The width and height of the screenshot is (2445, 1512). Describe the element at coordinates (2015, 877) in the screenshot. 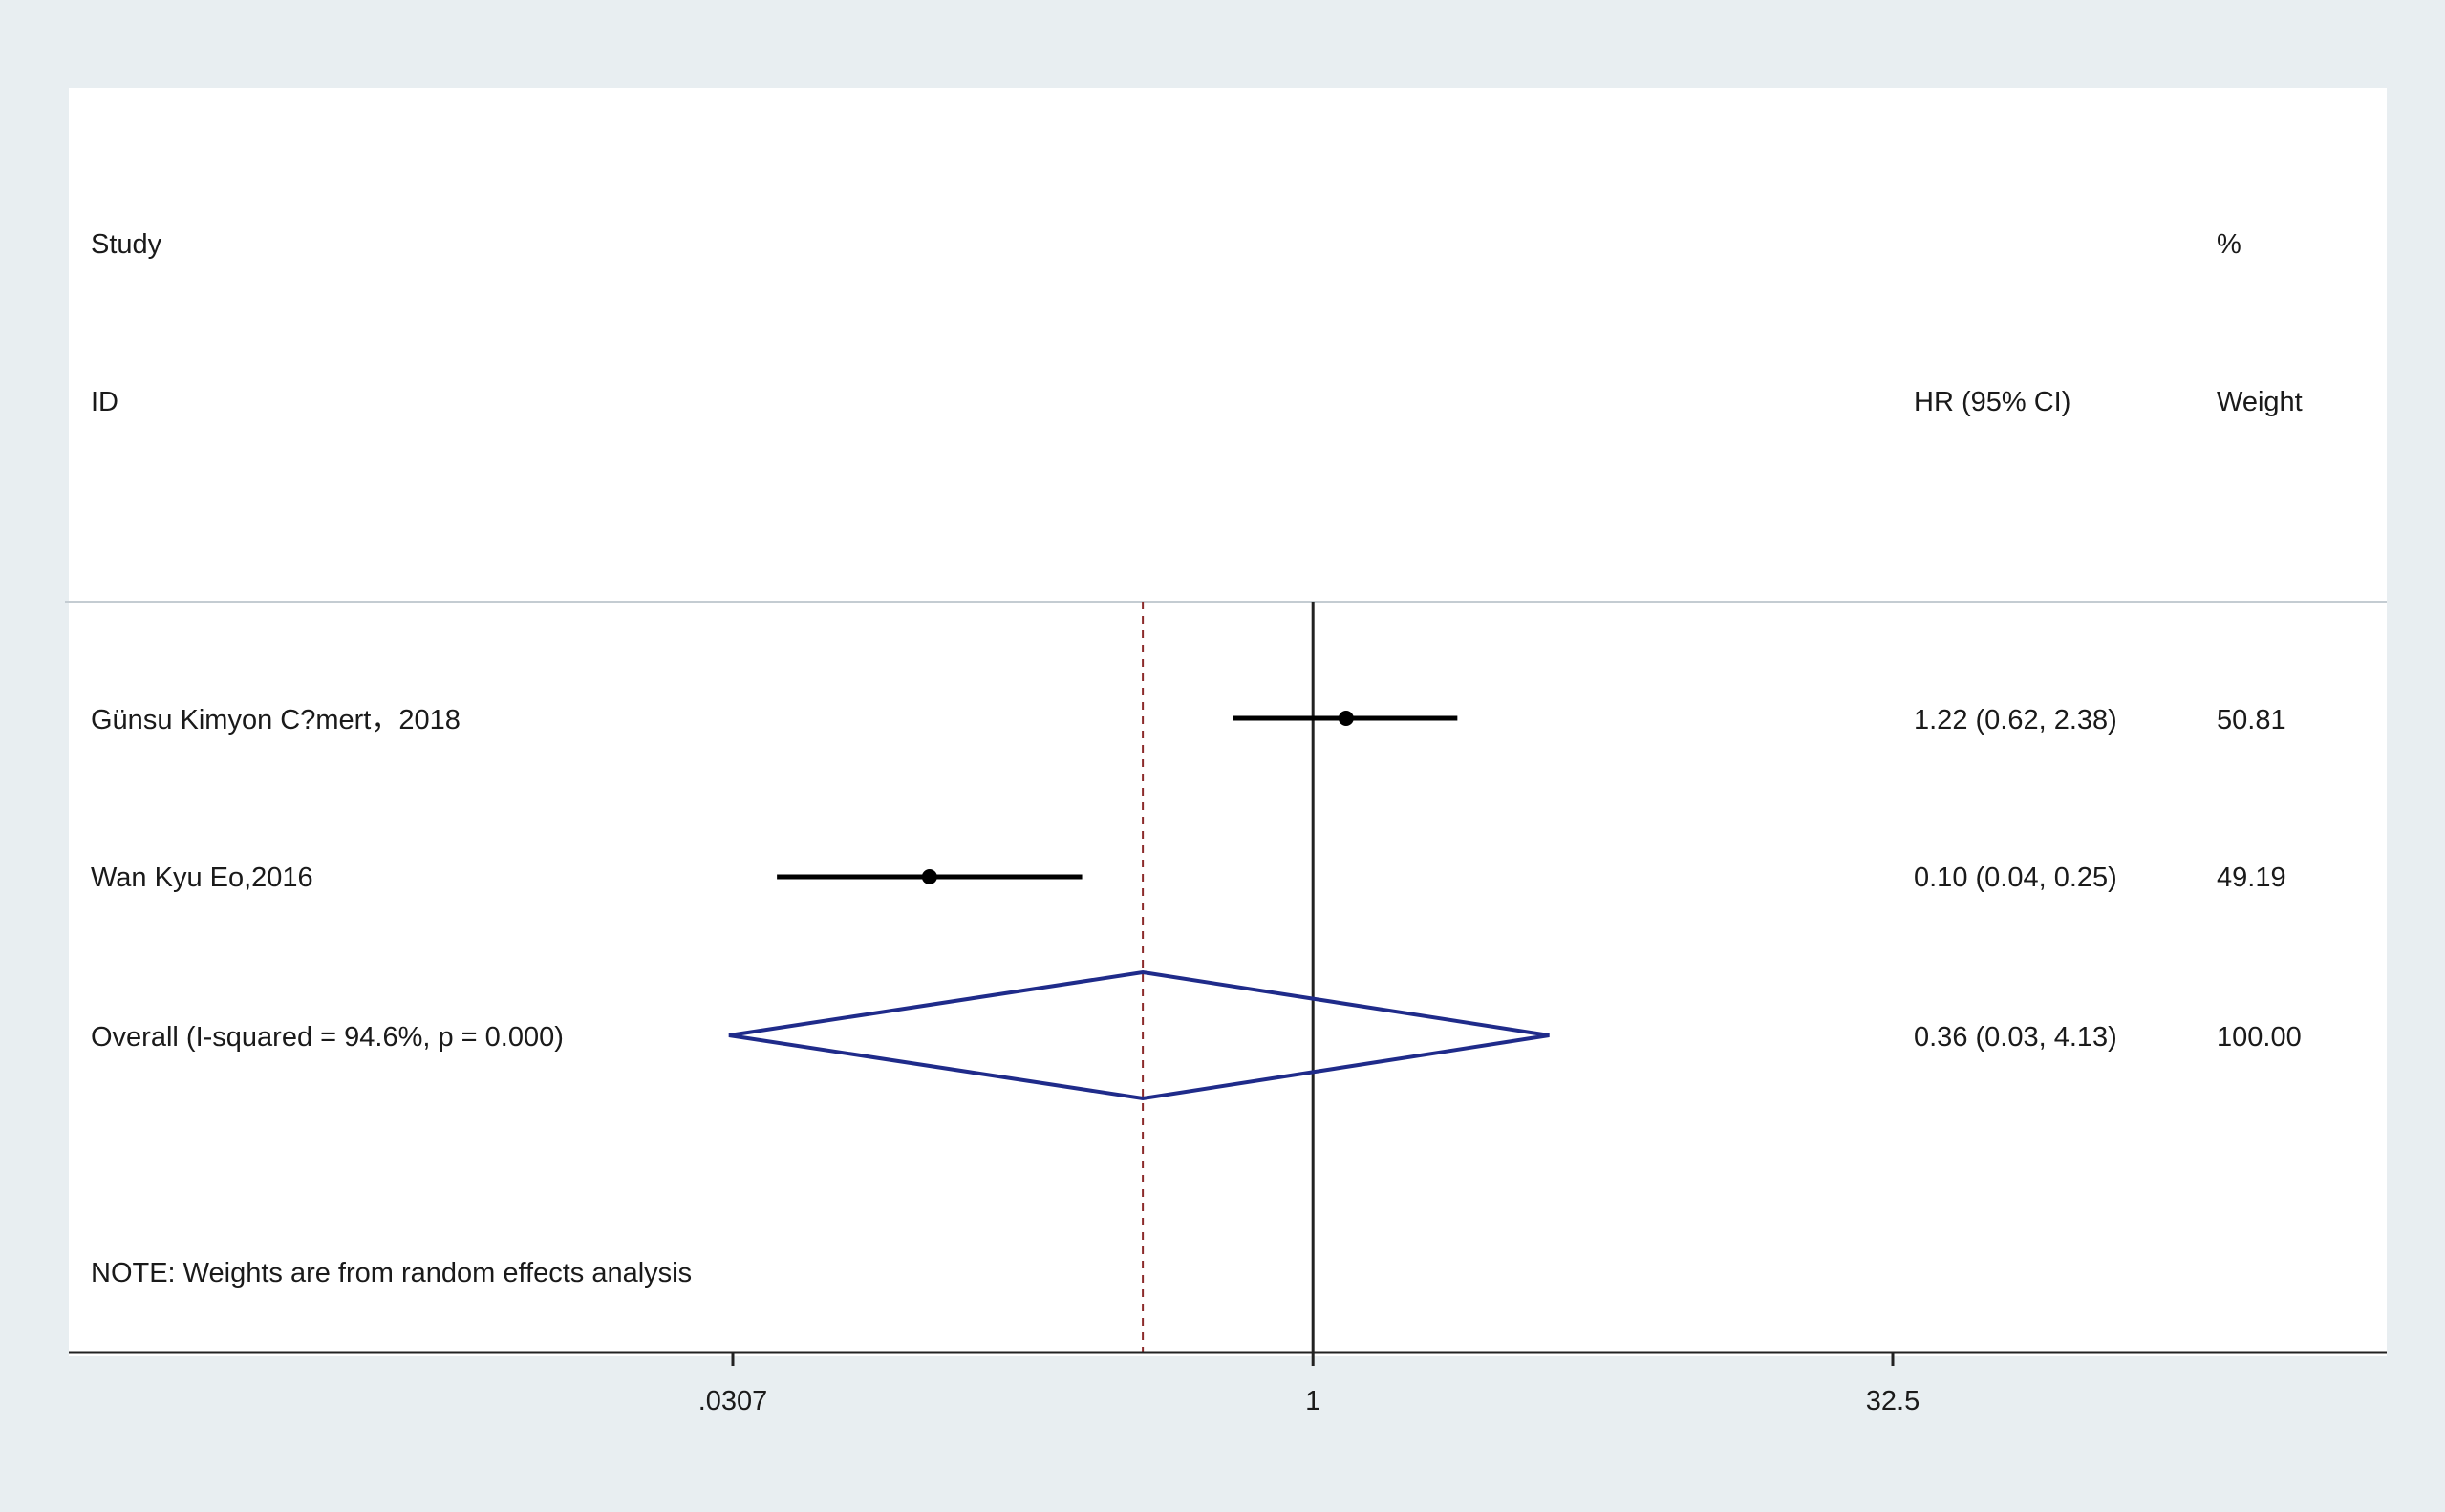

I see `study-ci-2: 0.10 (0.04, 0.25)` at that location.